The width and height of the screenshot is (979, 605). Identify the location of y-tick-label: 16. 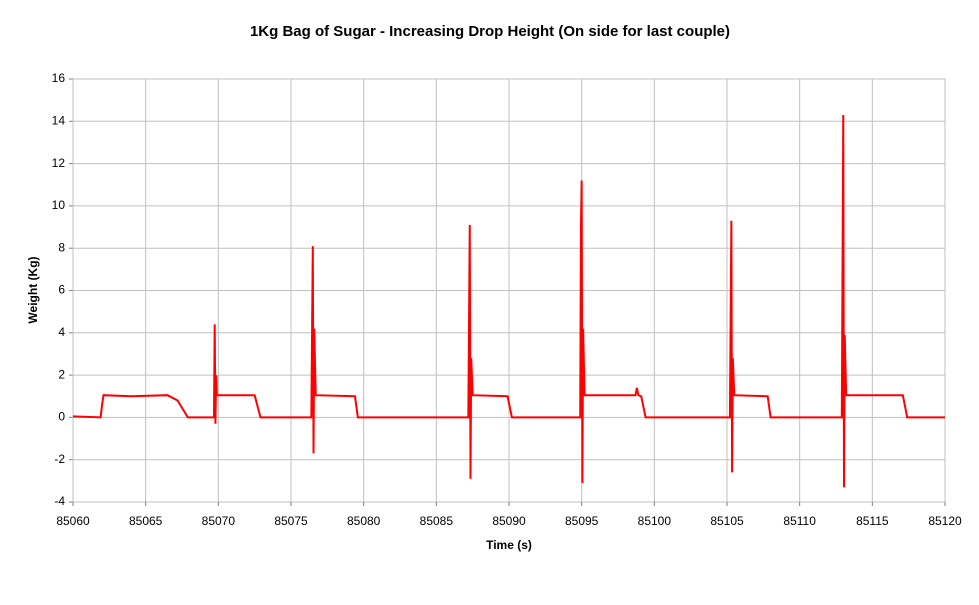
(59, 78).